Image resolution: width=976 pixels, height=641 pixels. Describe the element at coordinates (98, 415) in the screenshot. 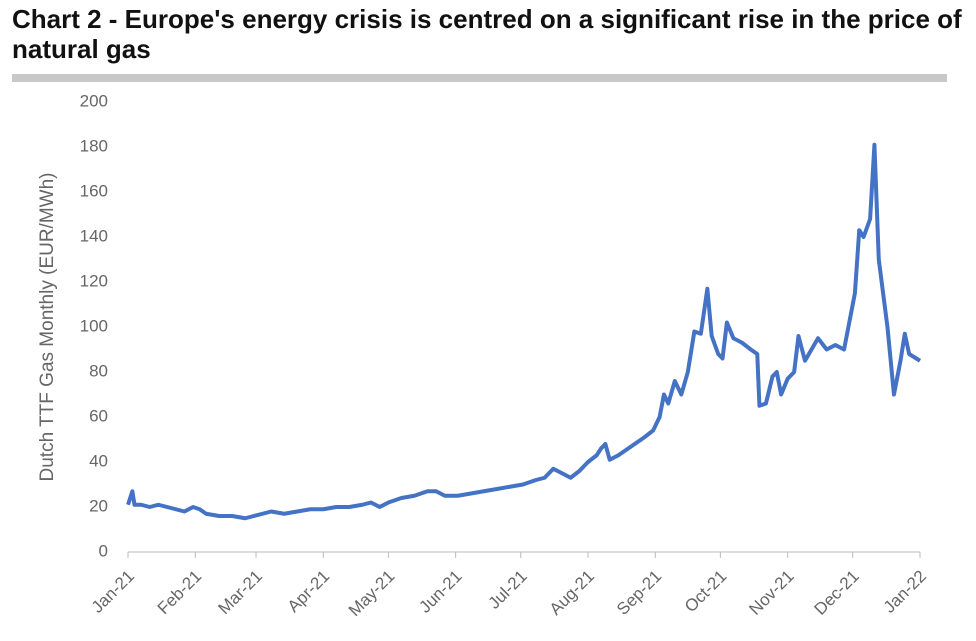

I see `y-tick-label: 60` at that location.